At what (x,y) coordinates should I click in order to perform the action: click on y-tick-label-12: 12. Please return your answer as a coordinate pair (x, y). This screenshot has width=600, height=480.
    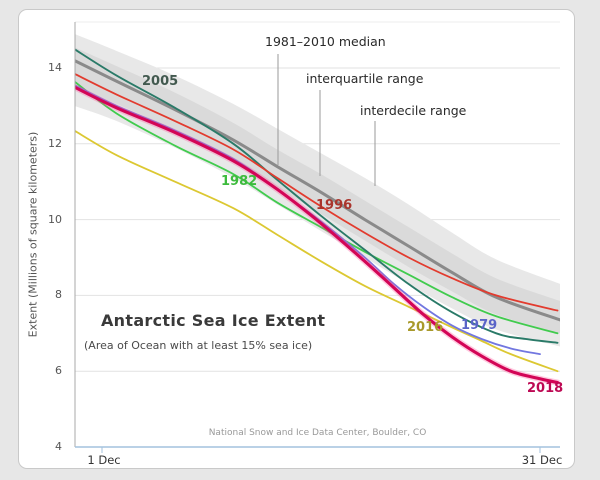
    Looking at the image, I should click on (55, 143).